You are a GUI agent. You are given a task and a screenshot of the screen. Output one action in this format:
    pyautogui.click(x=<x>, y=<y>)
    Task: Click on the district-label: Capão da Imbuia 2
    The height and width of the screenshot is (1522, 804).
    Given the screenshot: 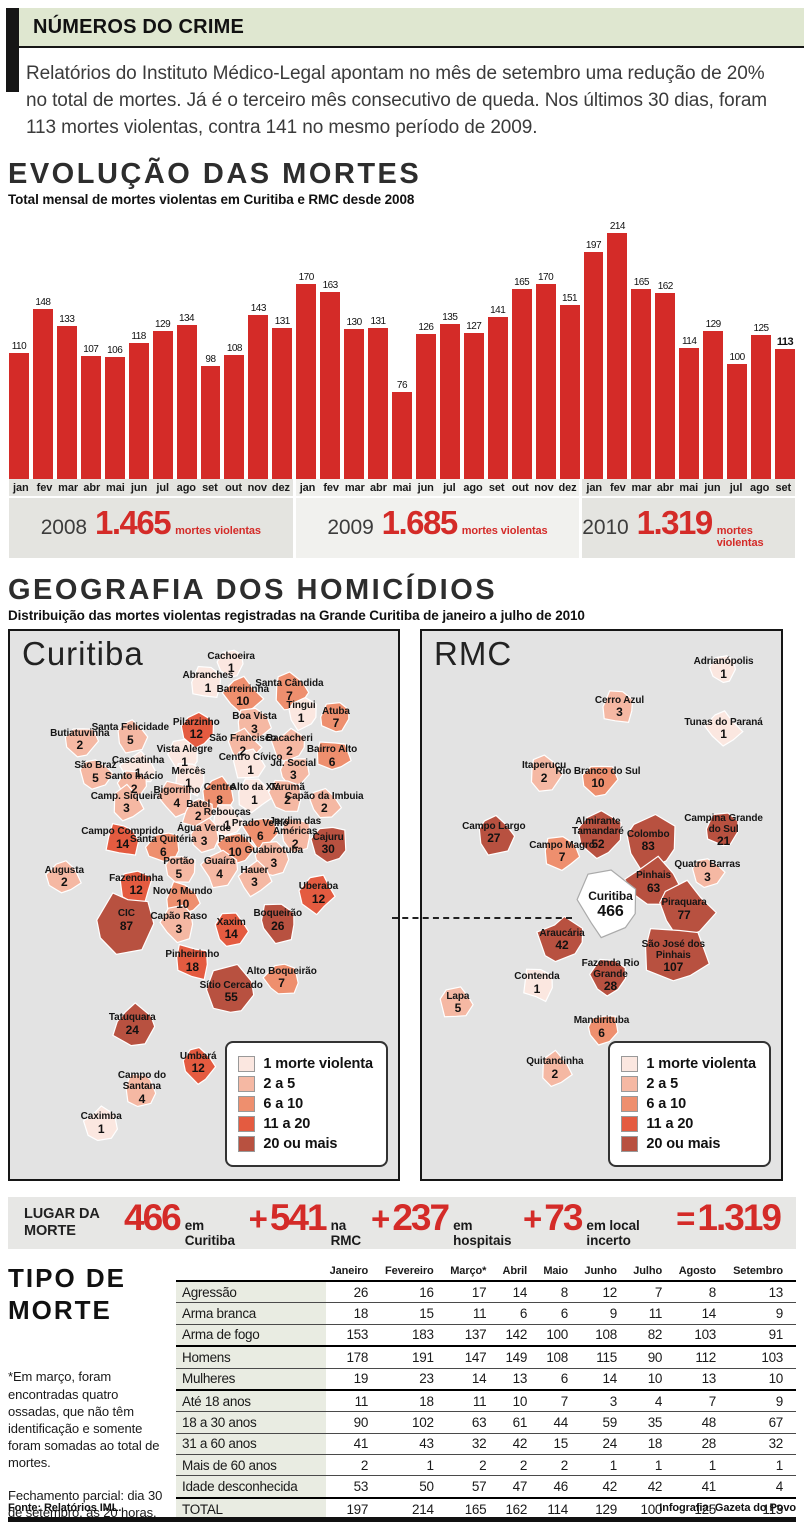 What is the action you would take?
    pyautogui.click(x=324, y=803)
    